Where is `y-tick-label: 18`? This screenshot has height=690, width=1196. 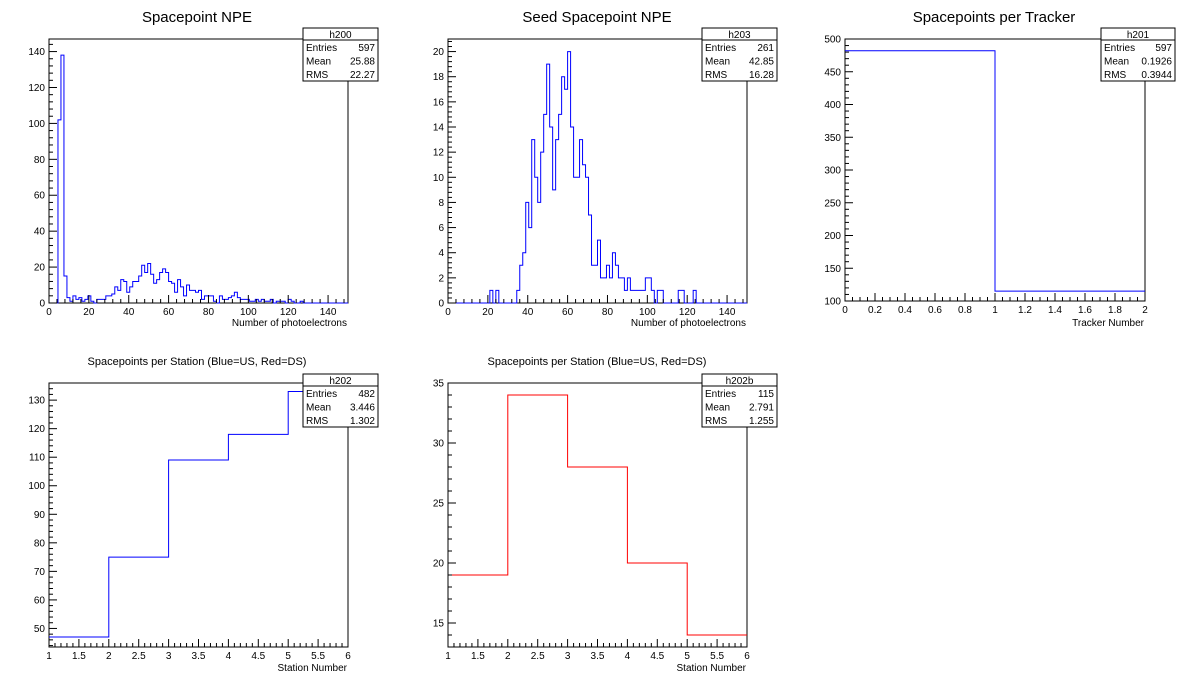
y-tick-label: 18 is located at coordinates (439, 77).